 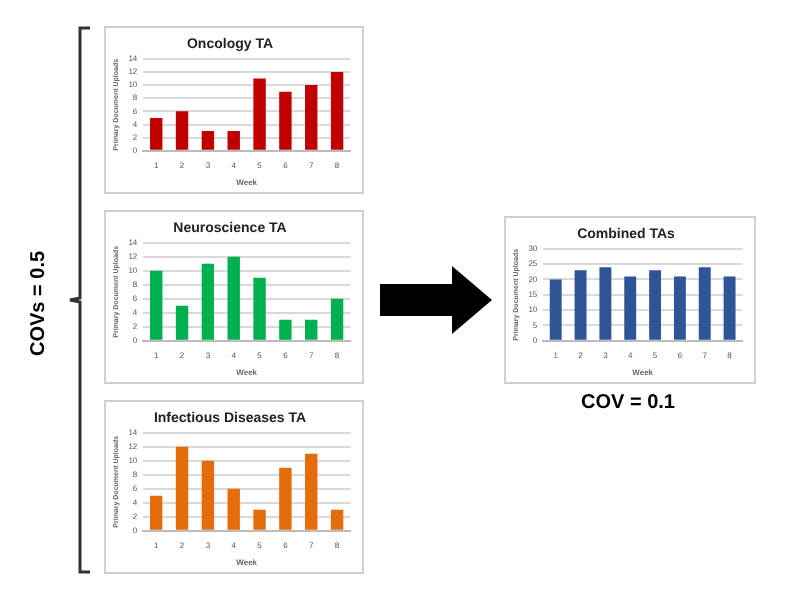 I want to click on text: COV = 0.1, so click(x=628, y=403).